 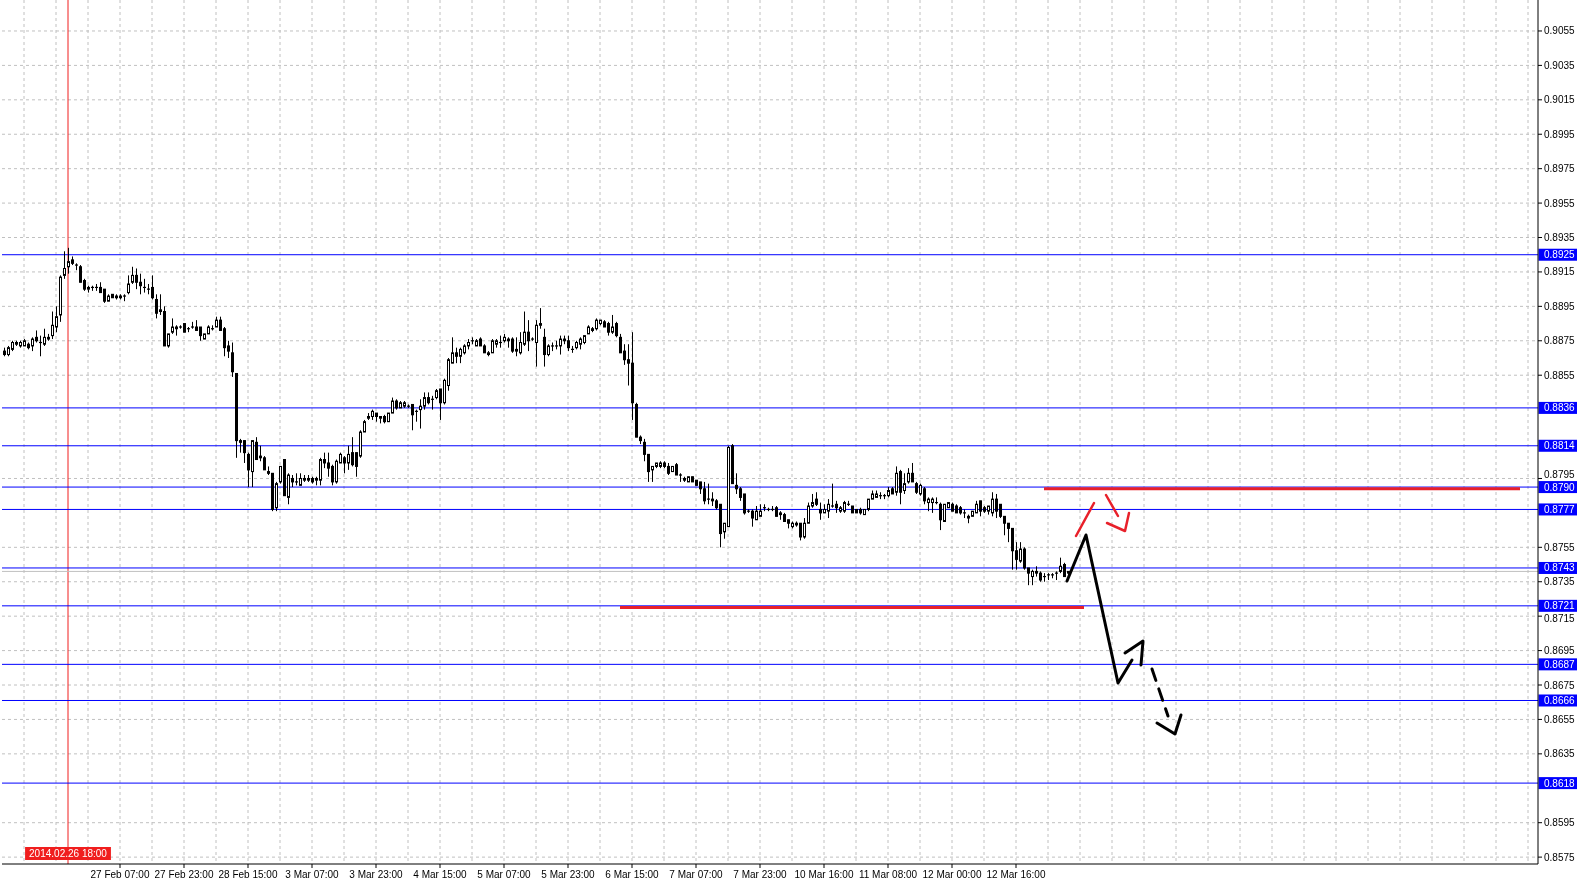 I want to click on ref-line-label: 0.8814, so click(x=1560, y=446).